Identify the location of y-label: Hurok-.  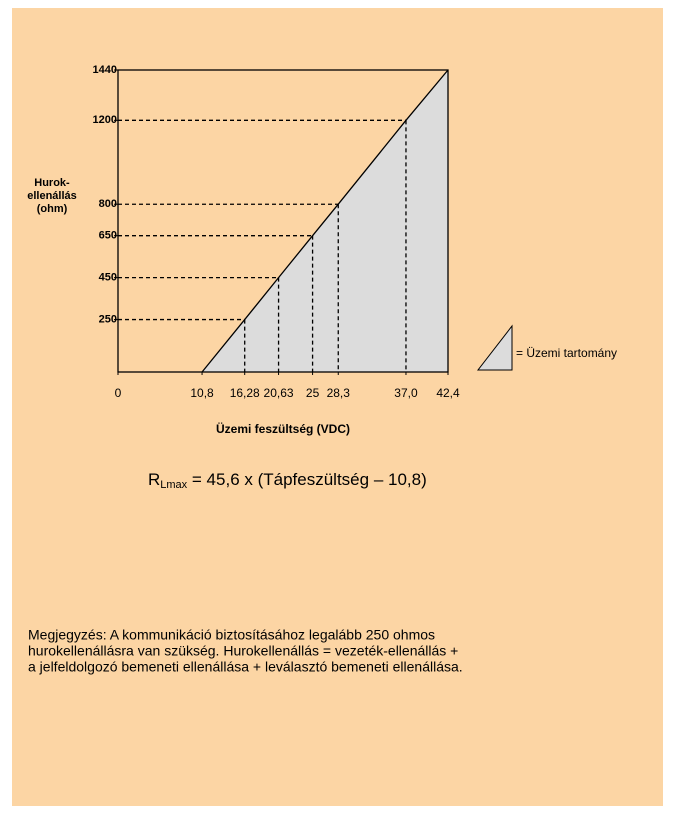
(52, 183).